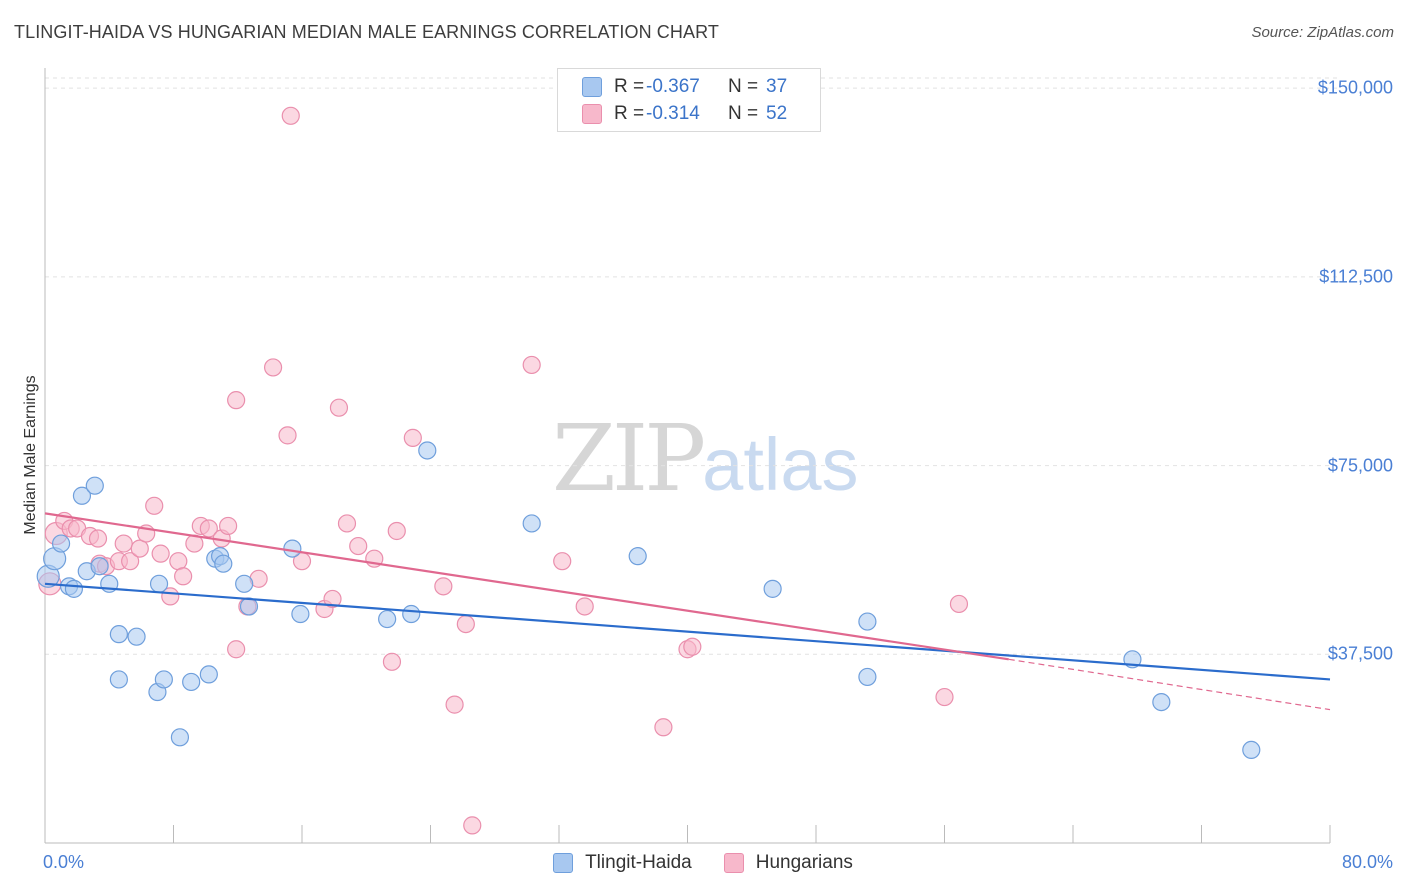  I want to click on x-tick-label-min: 0.0%, so click(64, 862).